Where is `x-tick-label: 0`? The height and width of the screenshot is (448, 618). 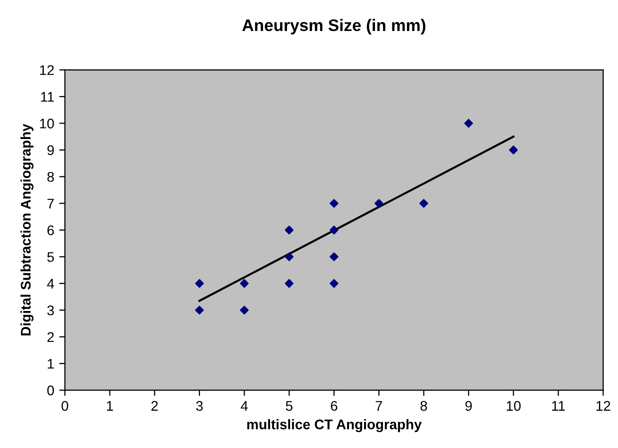 x-tick-label: 0 is located at coordinates (65, 405).